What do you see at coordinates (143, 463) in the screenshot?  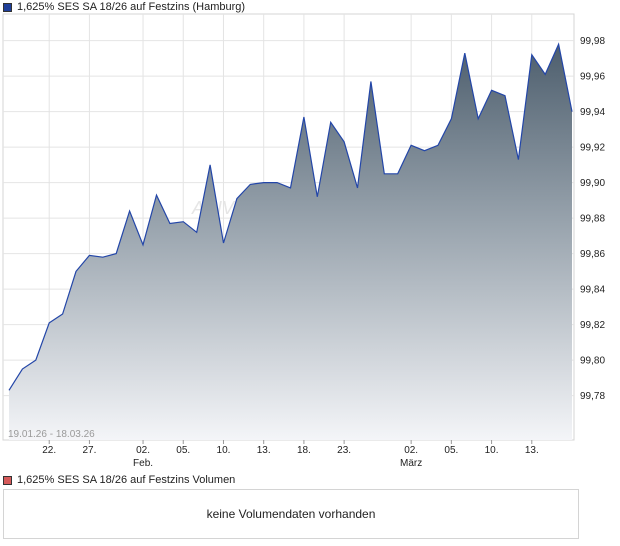 I see `x-month-label: Feb.` at bounding box center [143, 463].